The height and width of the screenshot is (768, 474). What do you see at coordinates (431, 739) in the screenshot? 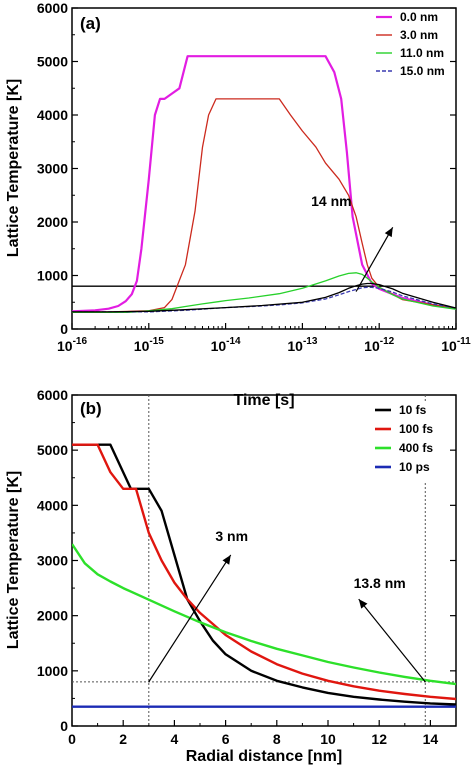
I see `x-tick-label: 14` at bounding box center [431, 739].